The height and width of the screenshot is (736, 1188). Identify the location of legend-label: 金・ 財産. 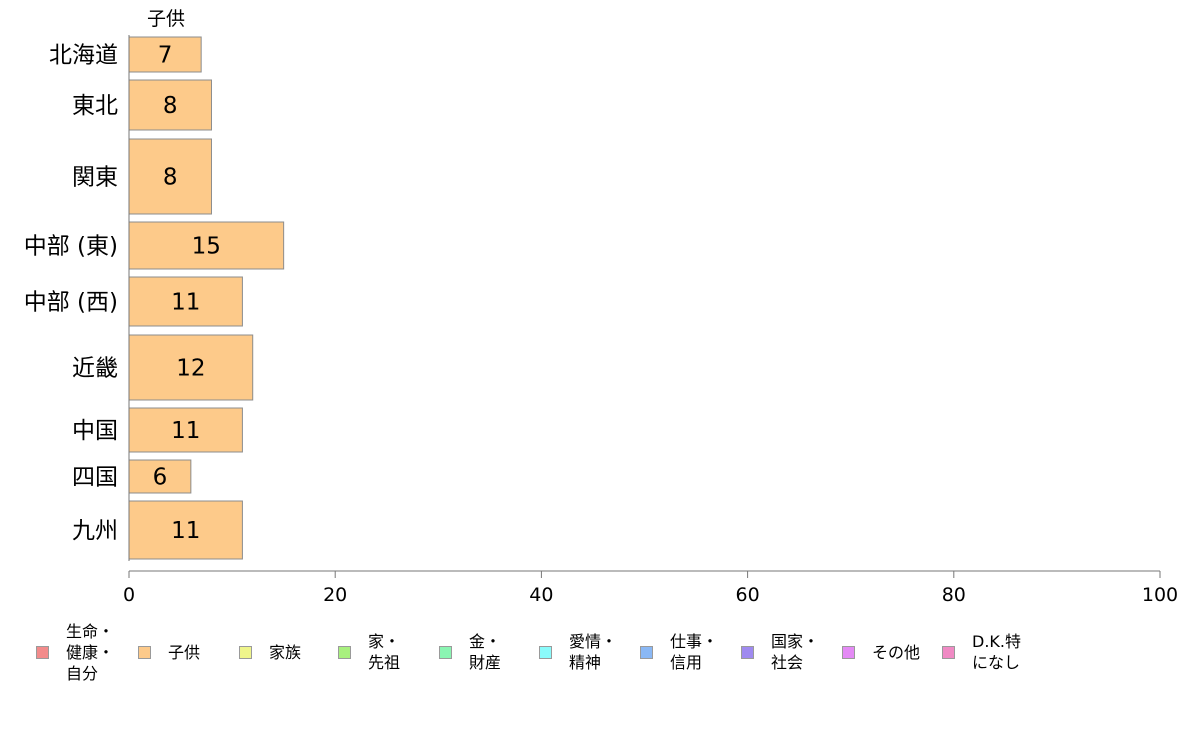
(485, 652).